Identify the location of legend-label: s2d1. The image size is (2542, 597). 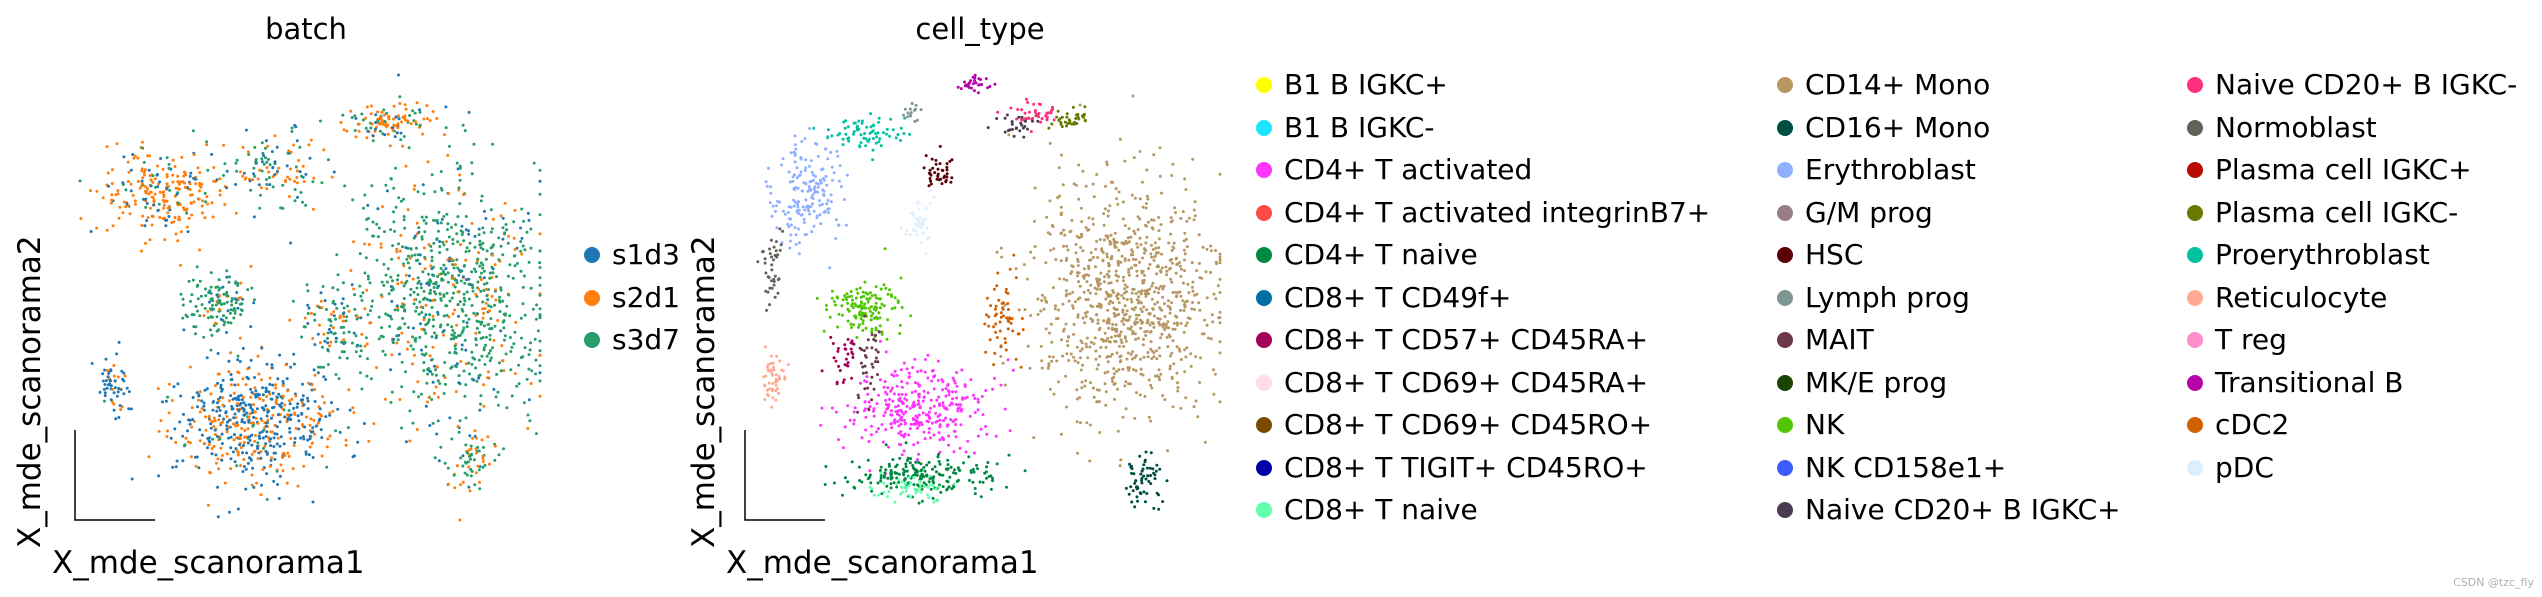
(646, 297).